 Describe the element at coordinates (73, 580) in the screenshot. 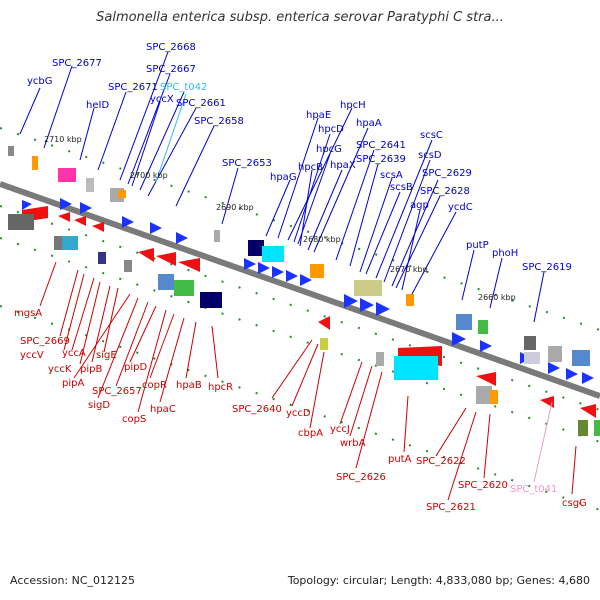

I see `accession-text: Accession: NC_012125` at that location.